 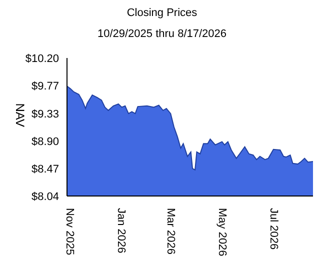 I want to click on y-tick-label: $8.04, so click(x=45, y=196).